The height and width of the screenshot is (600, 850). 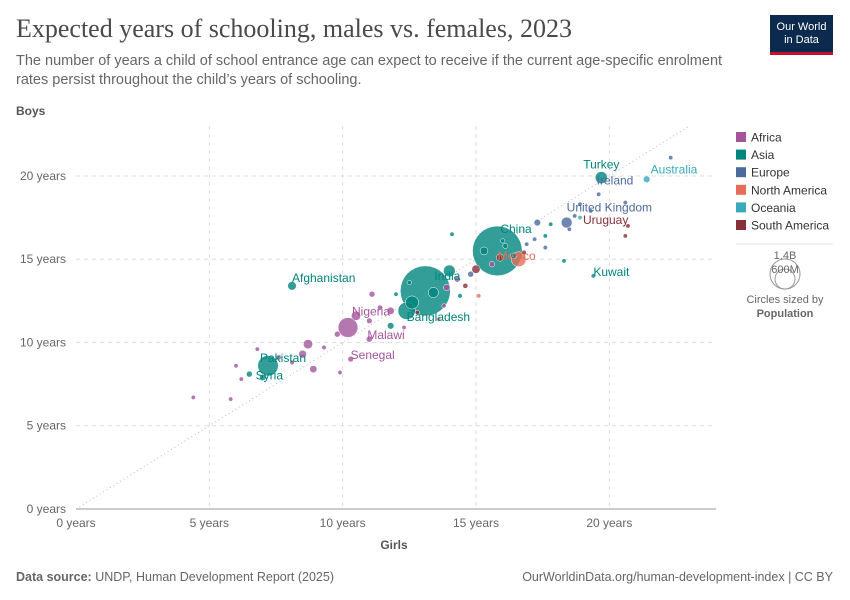 I want to click on legend-item-label: Africa, so click(x=766, y=138).